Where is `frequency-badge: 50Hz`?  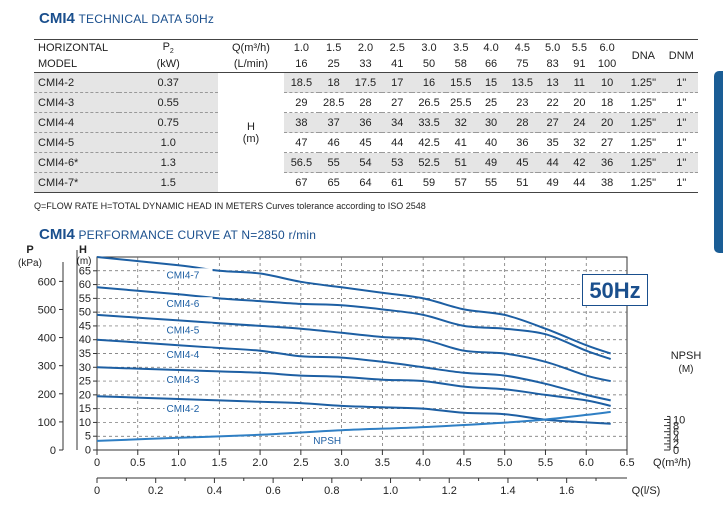 frequency-badge: 50Hz is located at coordinates (615, 290).